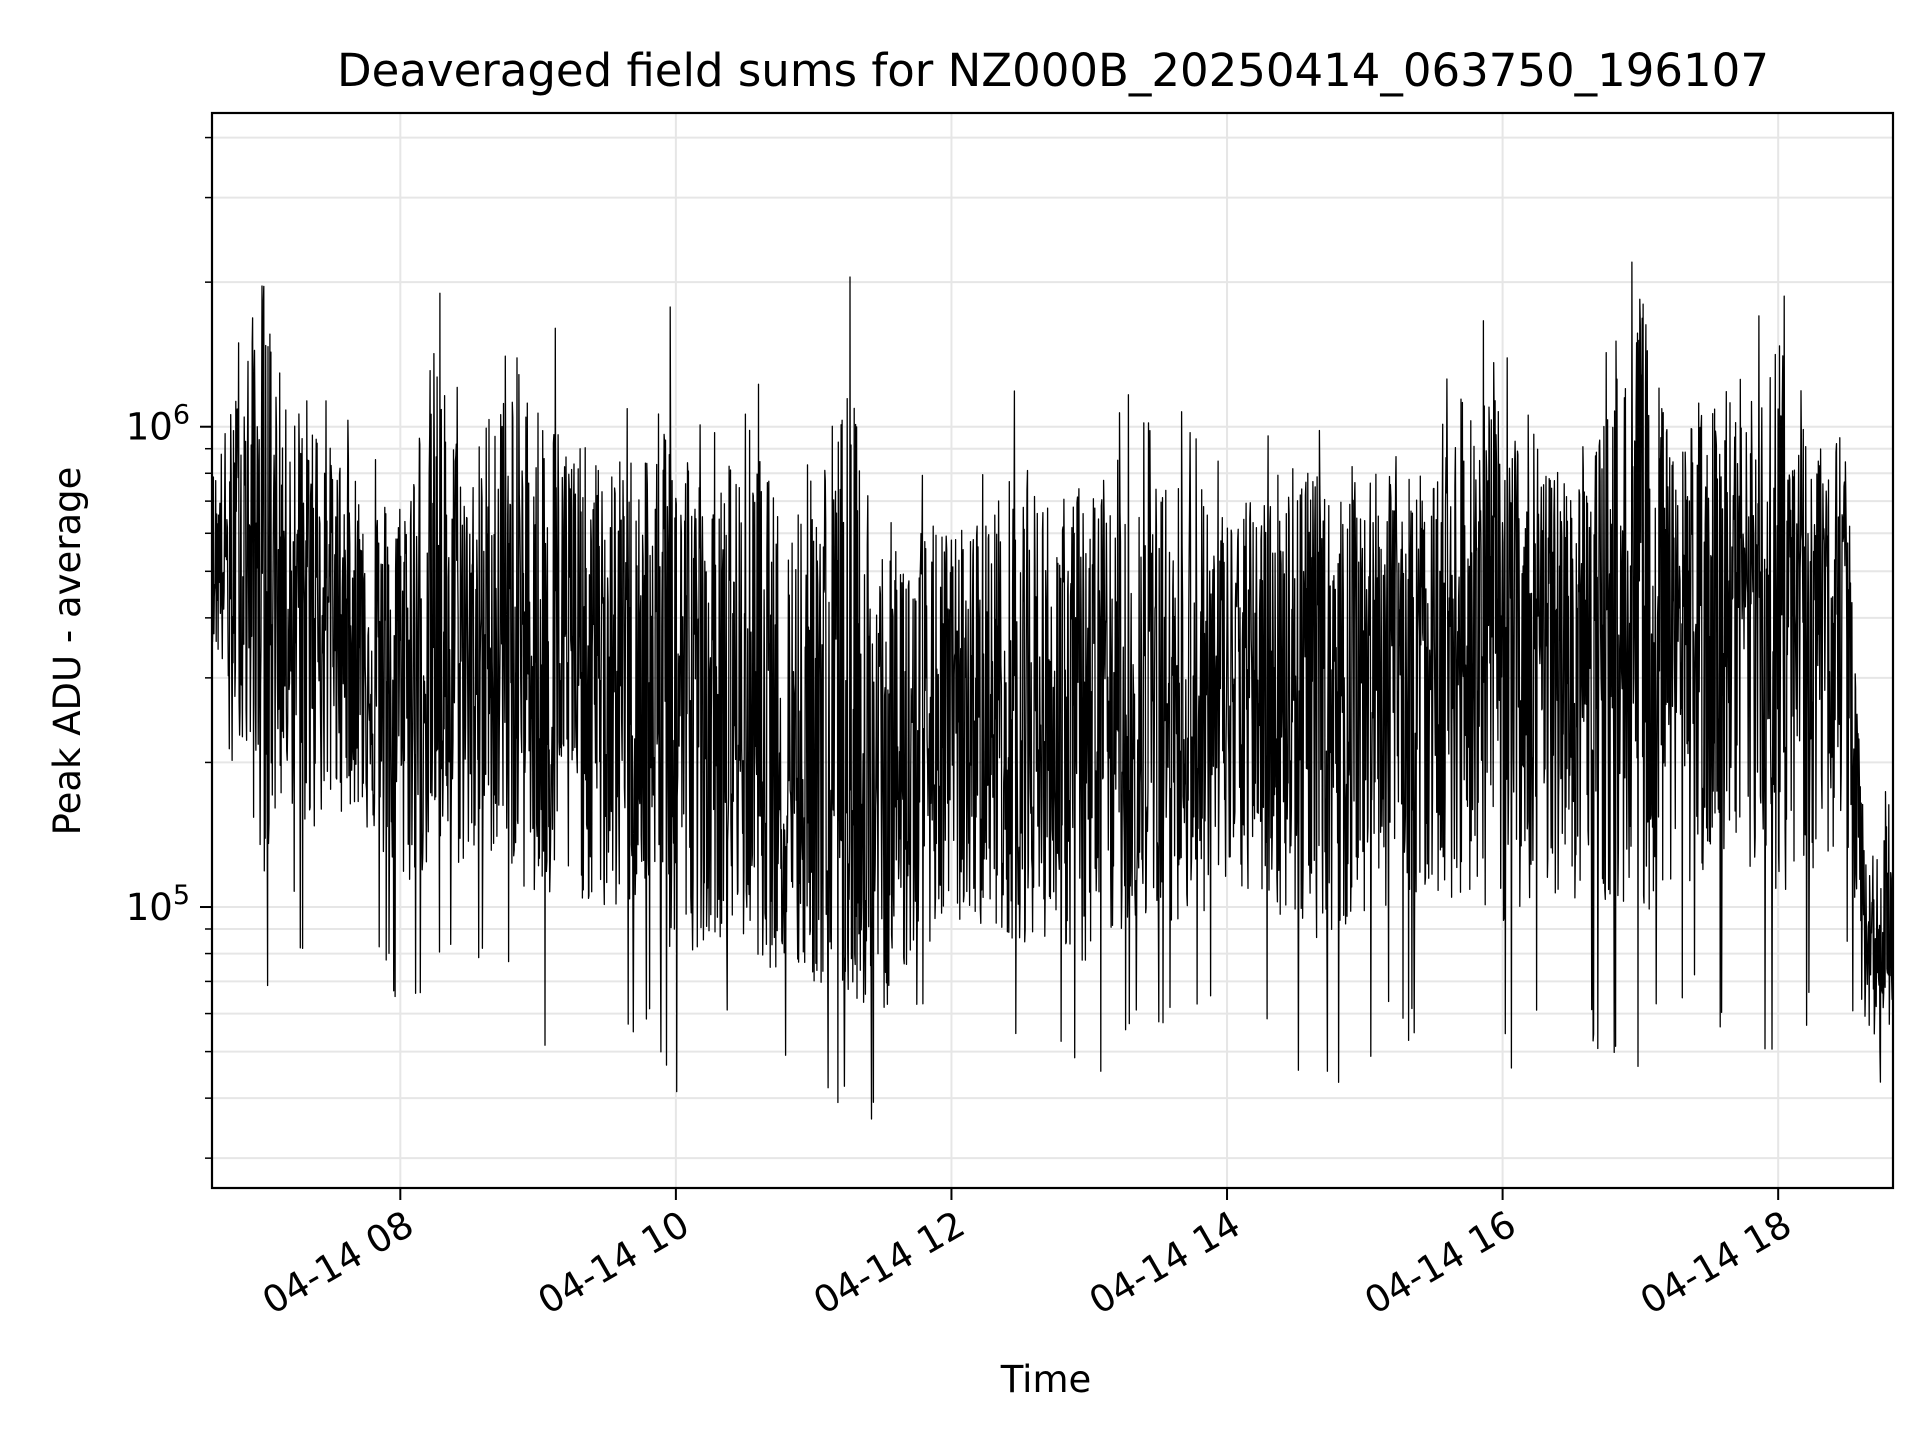 The image size is (1920, 1440). Describe the element at coordinates (1046, 1379) in the screenshot. I see `x-axis-label: Time` at that location.